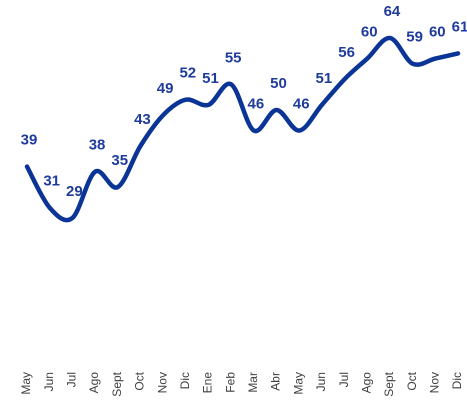 This screenshot has height=419, width=467. What do you see at coordinates (230, 382) in the screenshot?
I see `x-tick-label: Feb` at bounding box center [230, 382].